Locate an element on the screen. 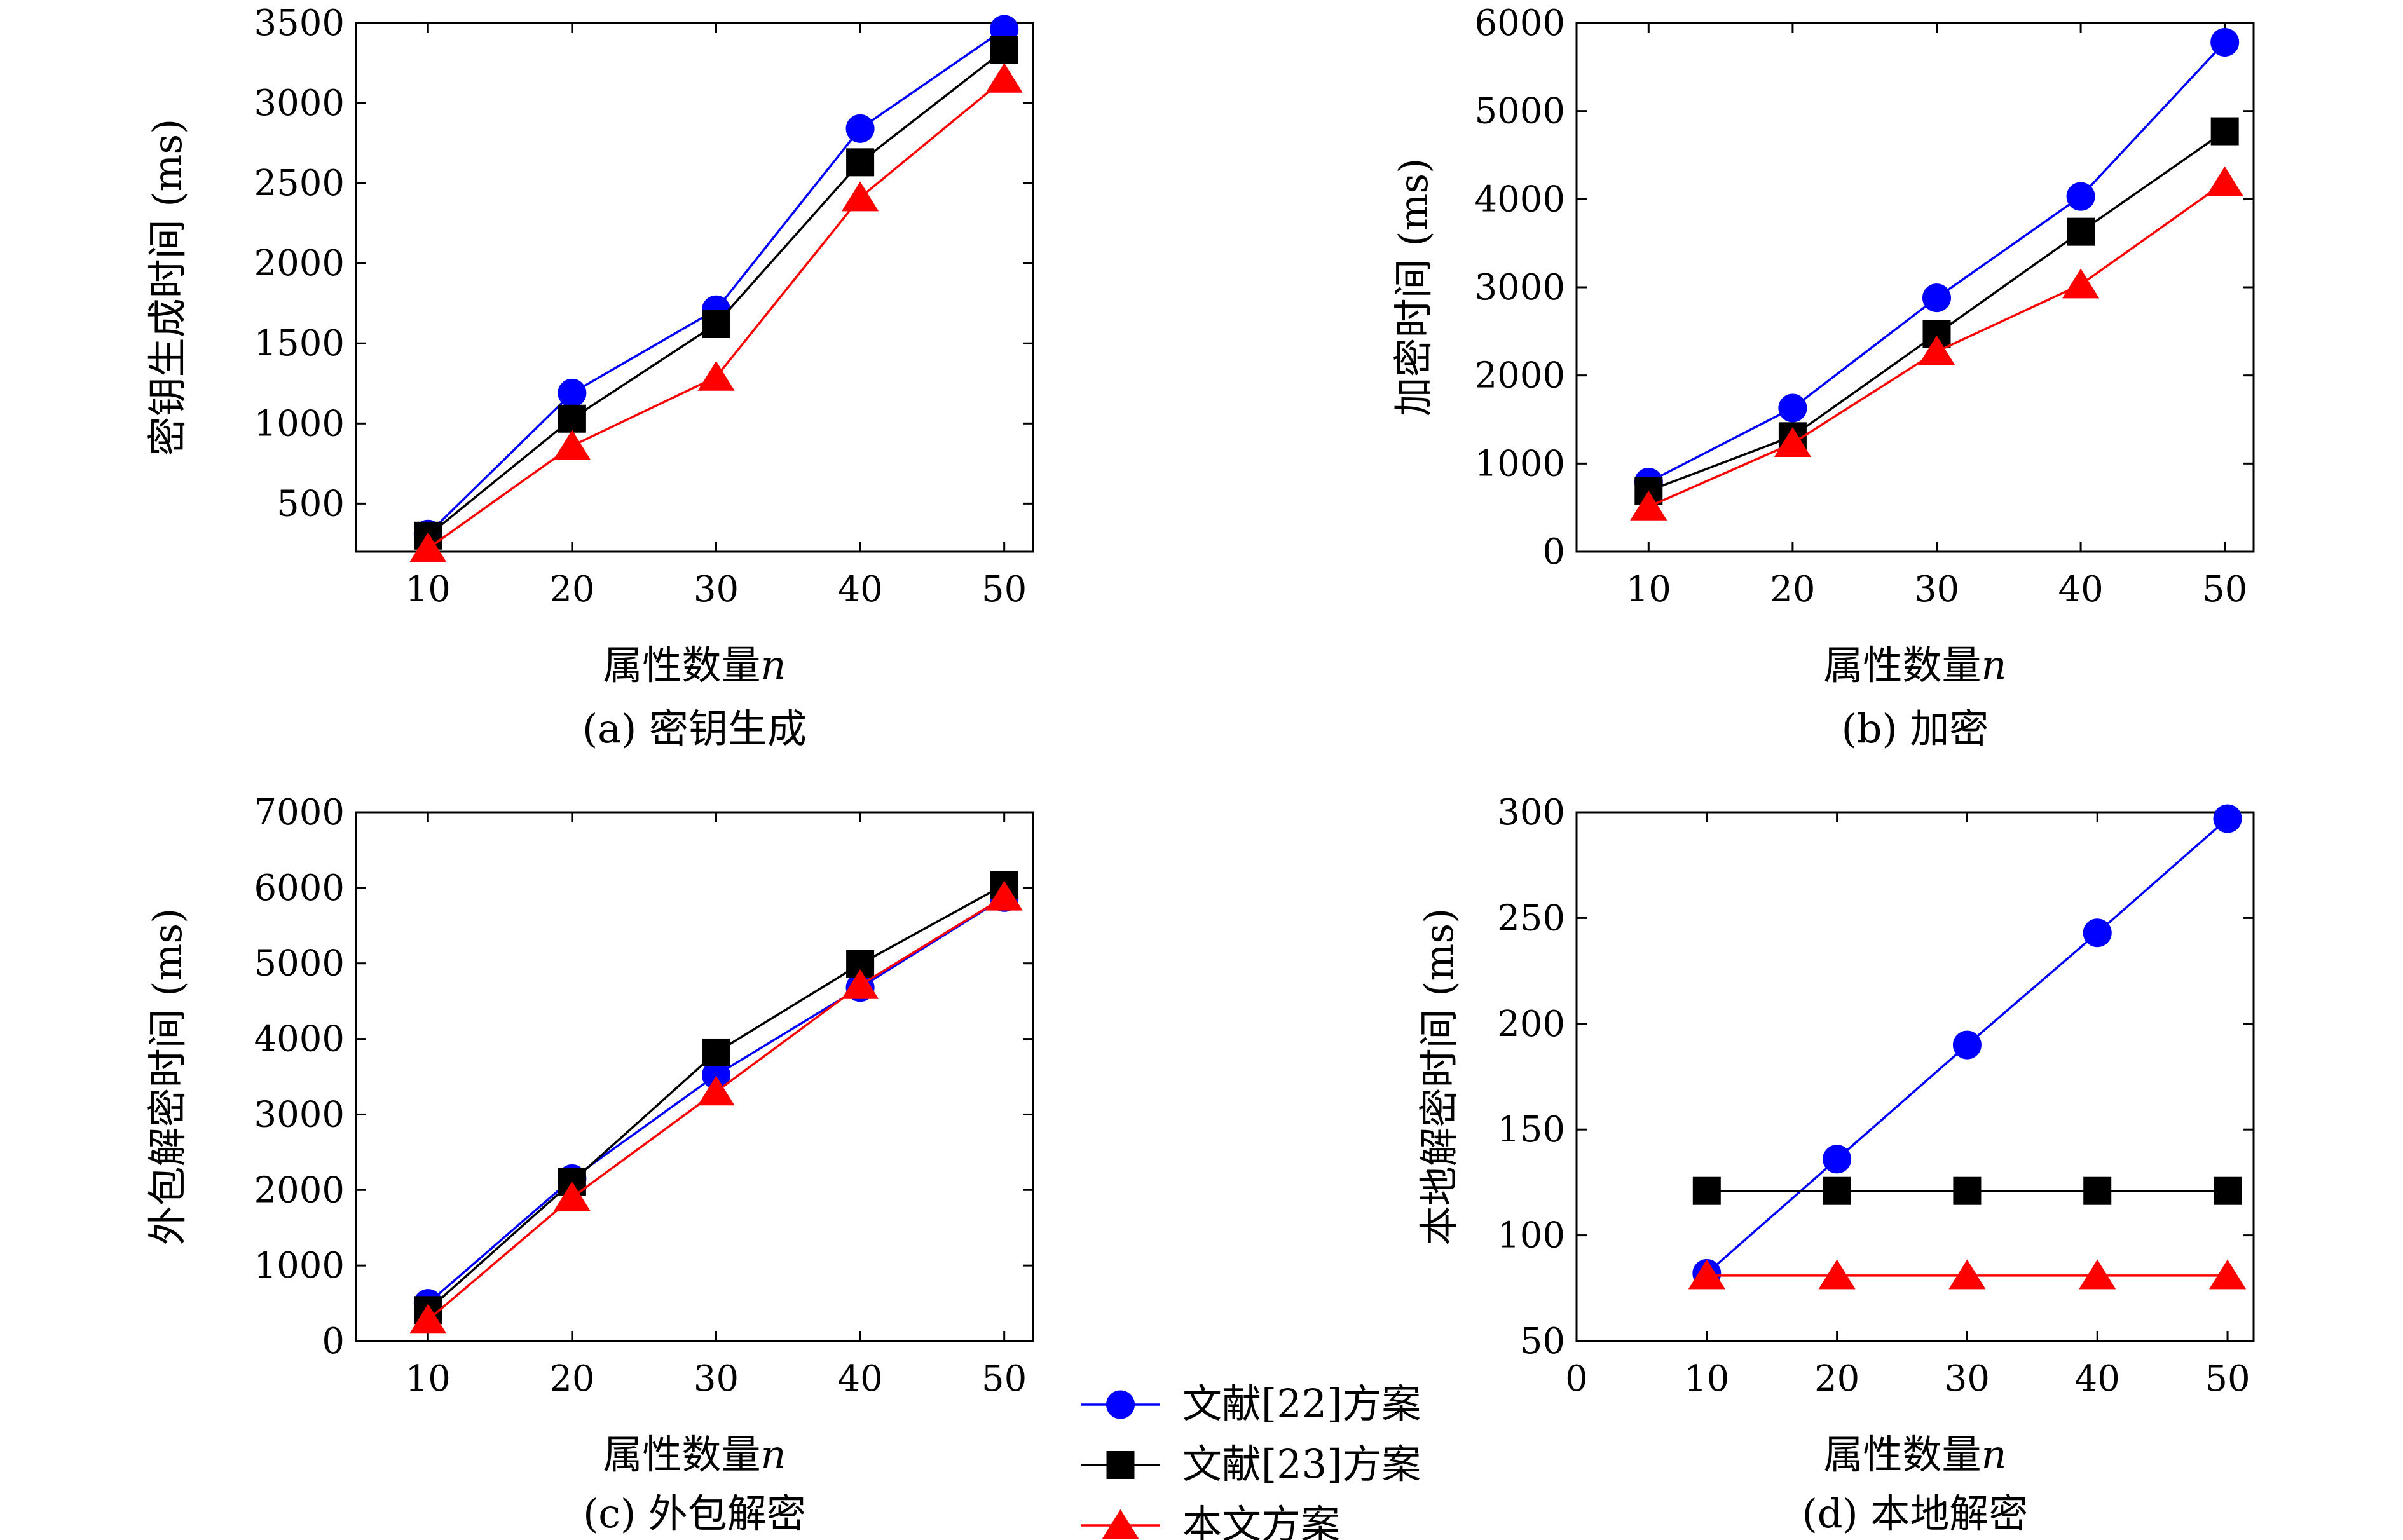 This screenshot has height=1540, width=2403. legend-item: 文献[23]方案 is located at coordinates (1251, 1464).